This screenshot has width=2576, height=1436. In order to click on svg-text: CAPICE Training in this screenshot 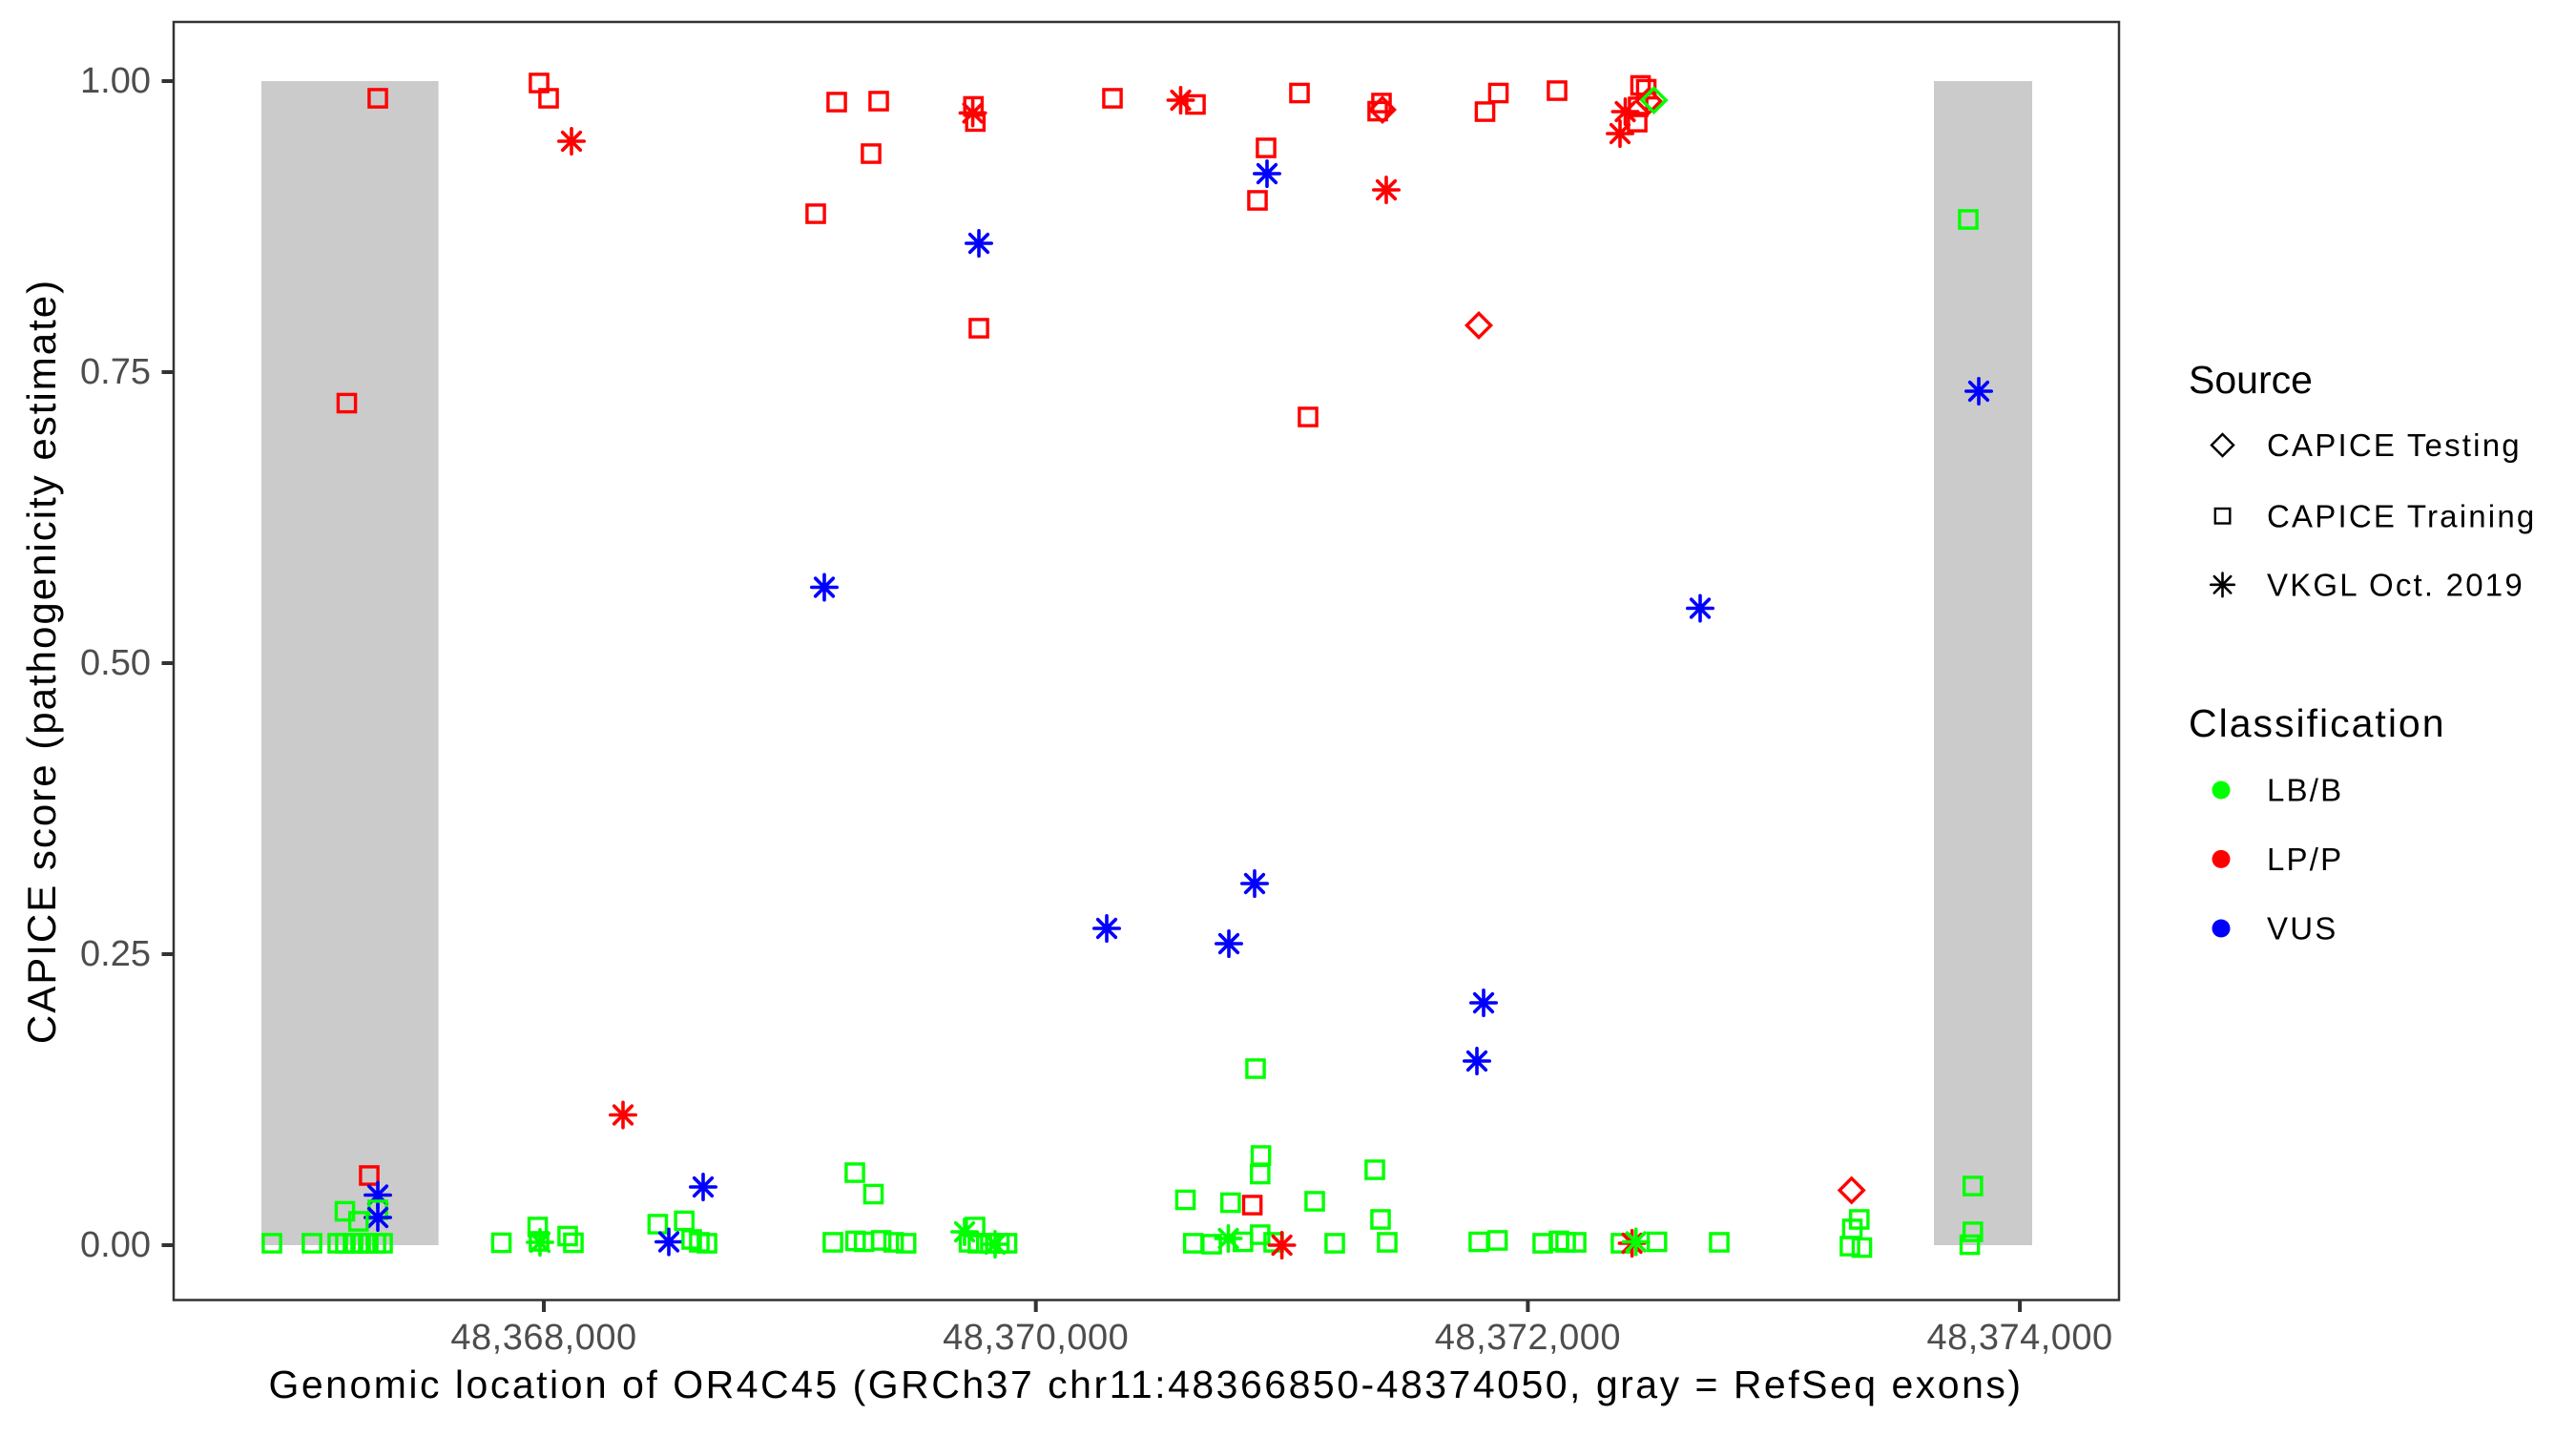, I will do `click(2401, 515)`.